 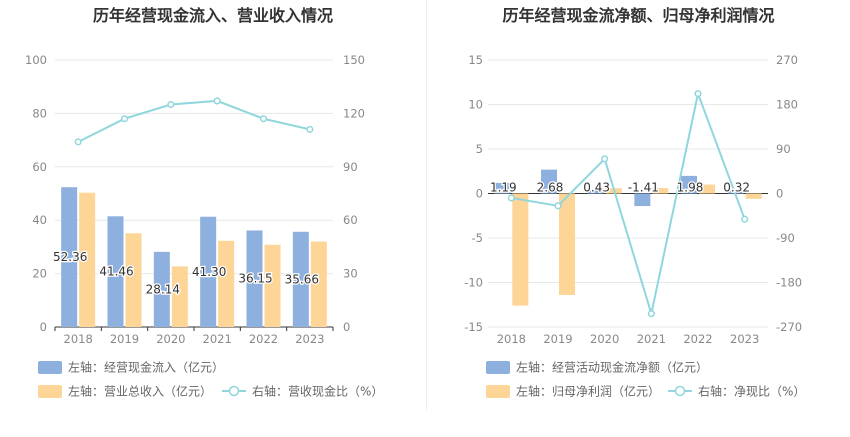 I want to click on left-x-tick-label: 2019, so click(x=124, y=339).